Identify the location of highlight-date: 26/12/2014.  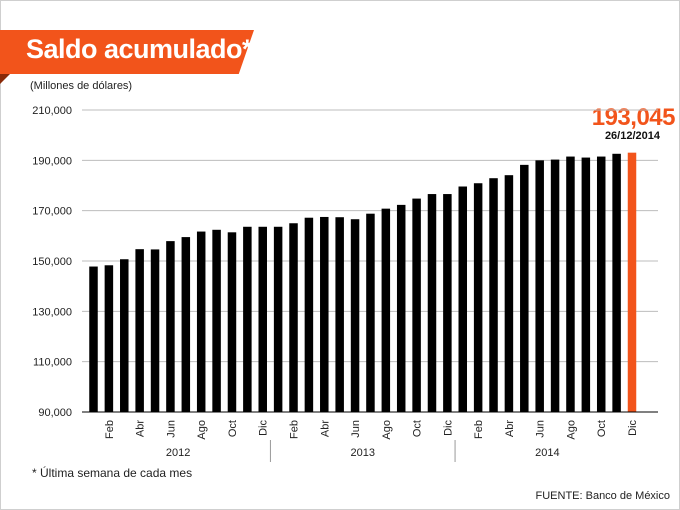
(632, 136).